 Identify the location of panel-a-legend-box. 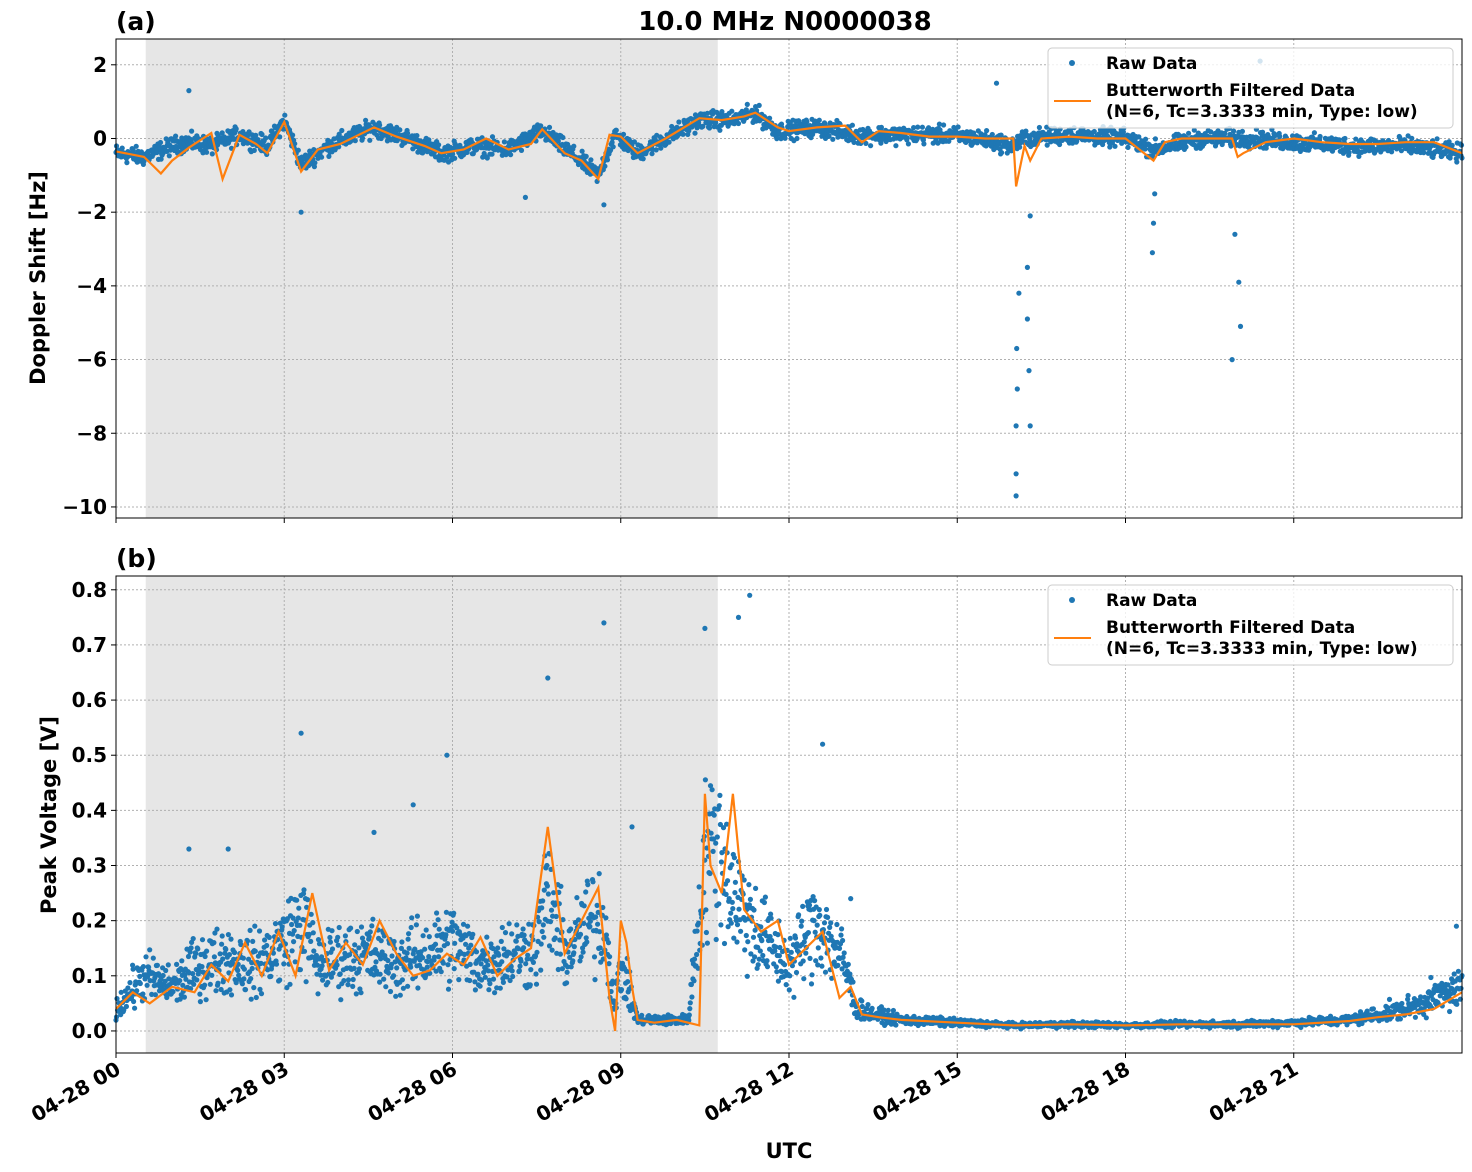
(1250, 88).